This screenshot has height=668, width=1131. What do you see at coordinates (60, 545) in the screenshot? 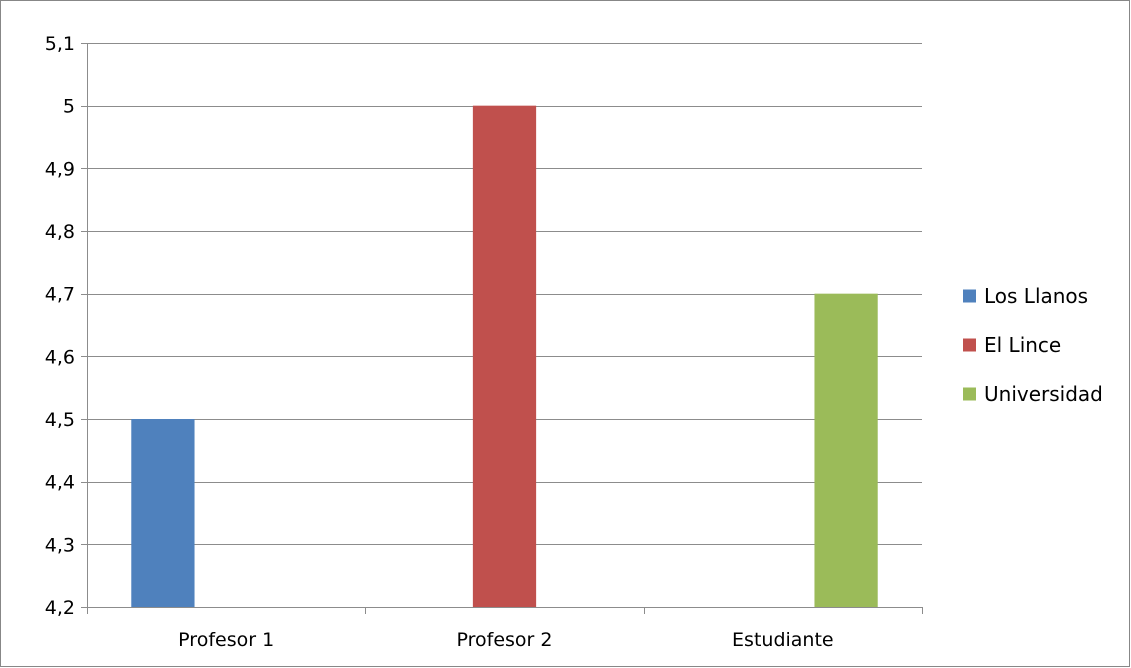
I see `y-tick-label: 4,3` at bounding box center [60, 545].